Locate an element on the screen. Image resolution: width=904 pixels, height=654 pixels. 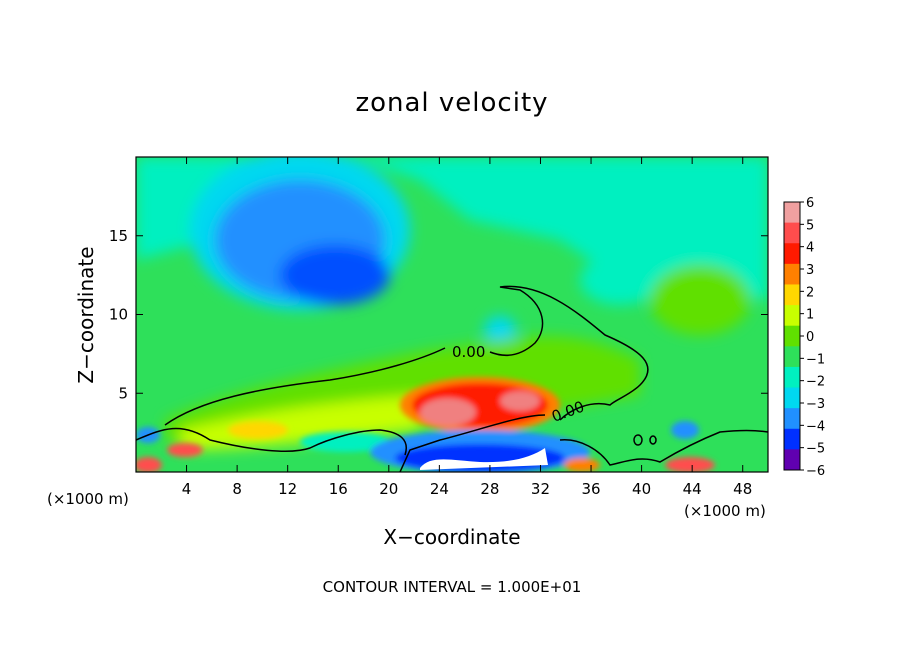
colorbar: 6 5 4 3 2 1 0 −1 −2 −3 −4 −5 −6 is located at coordinates (804, 337).